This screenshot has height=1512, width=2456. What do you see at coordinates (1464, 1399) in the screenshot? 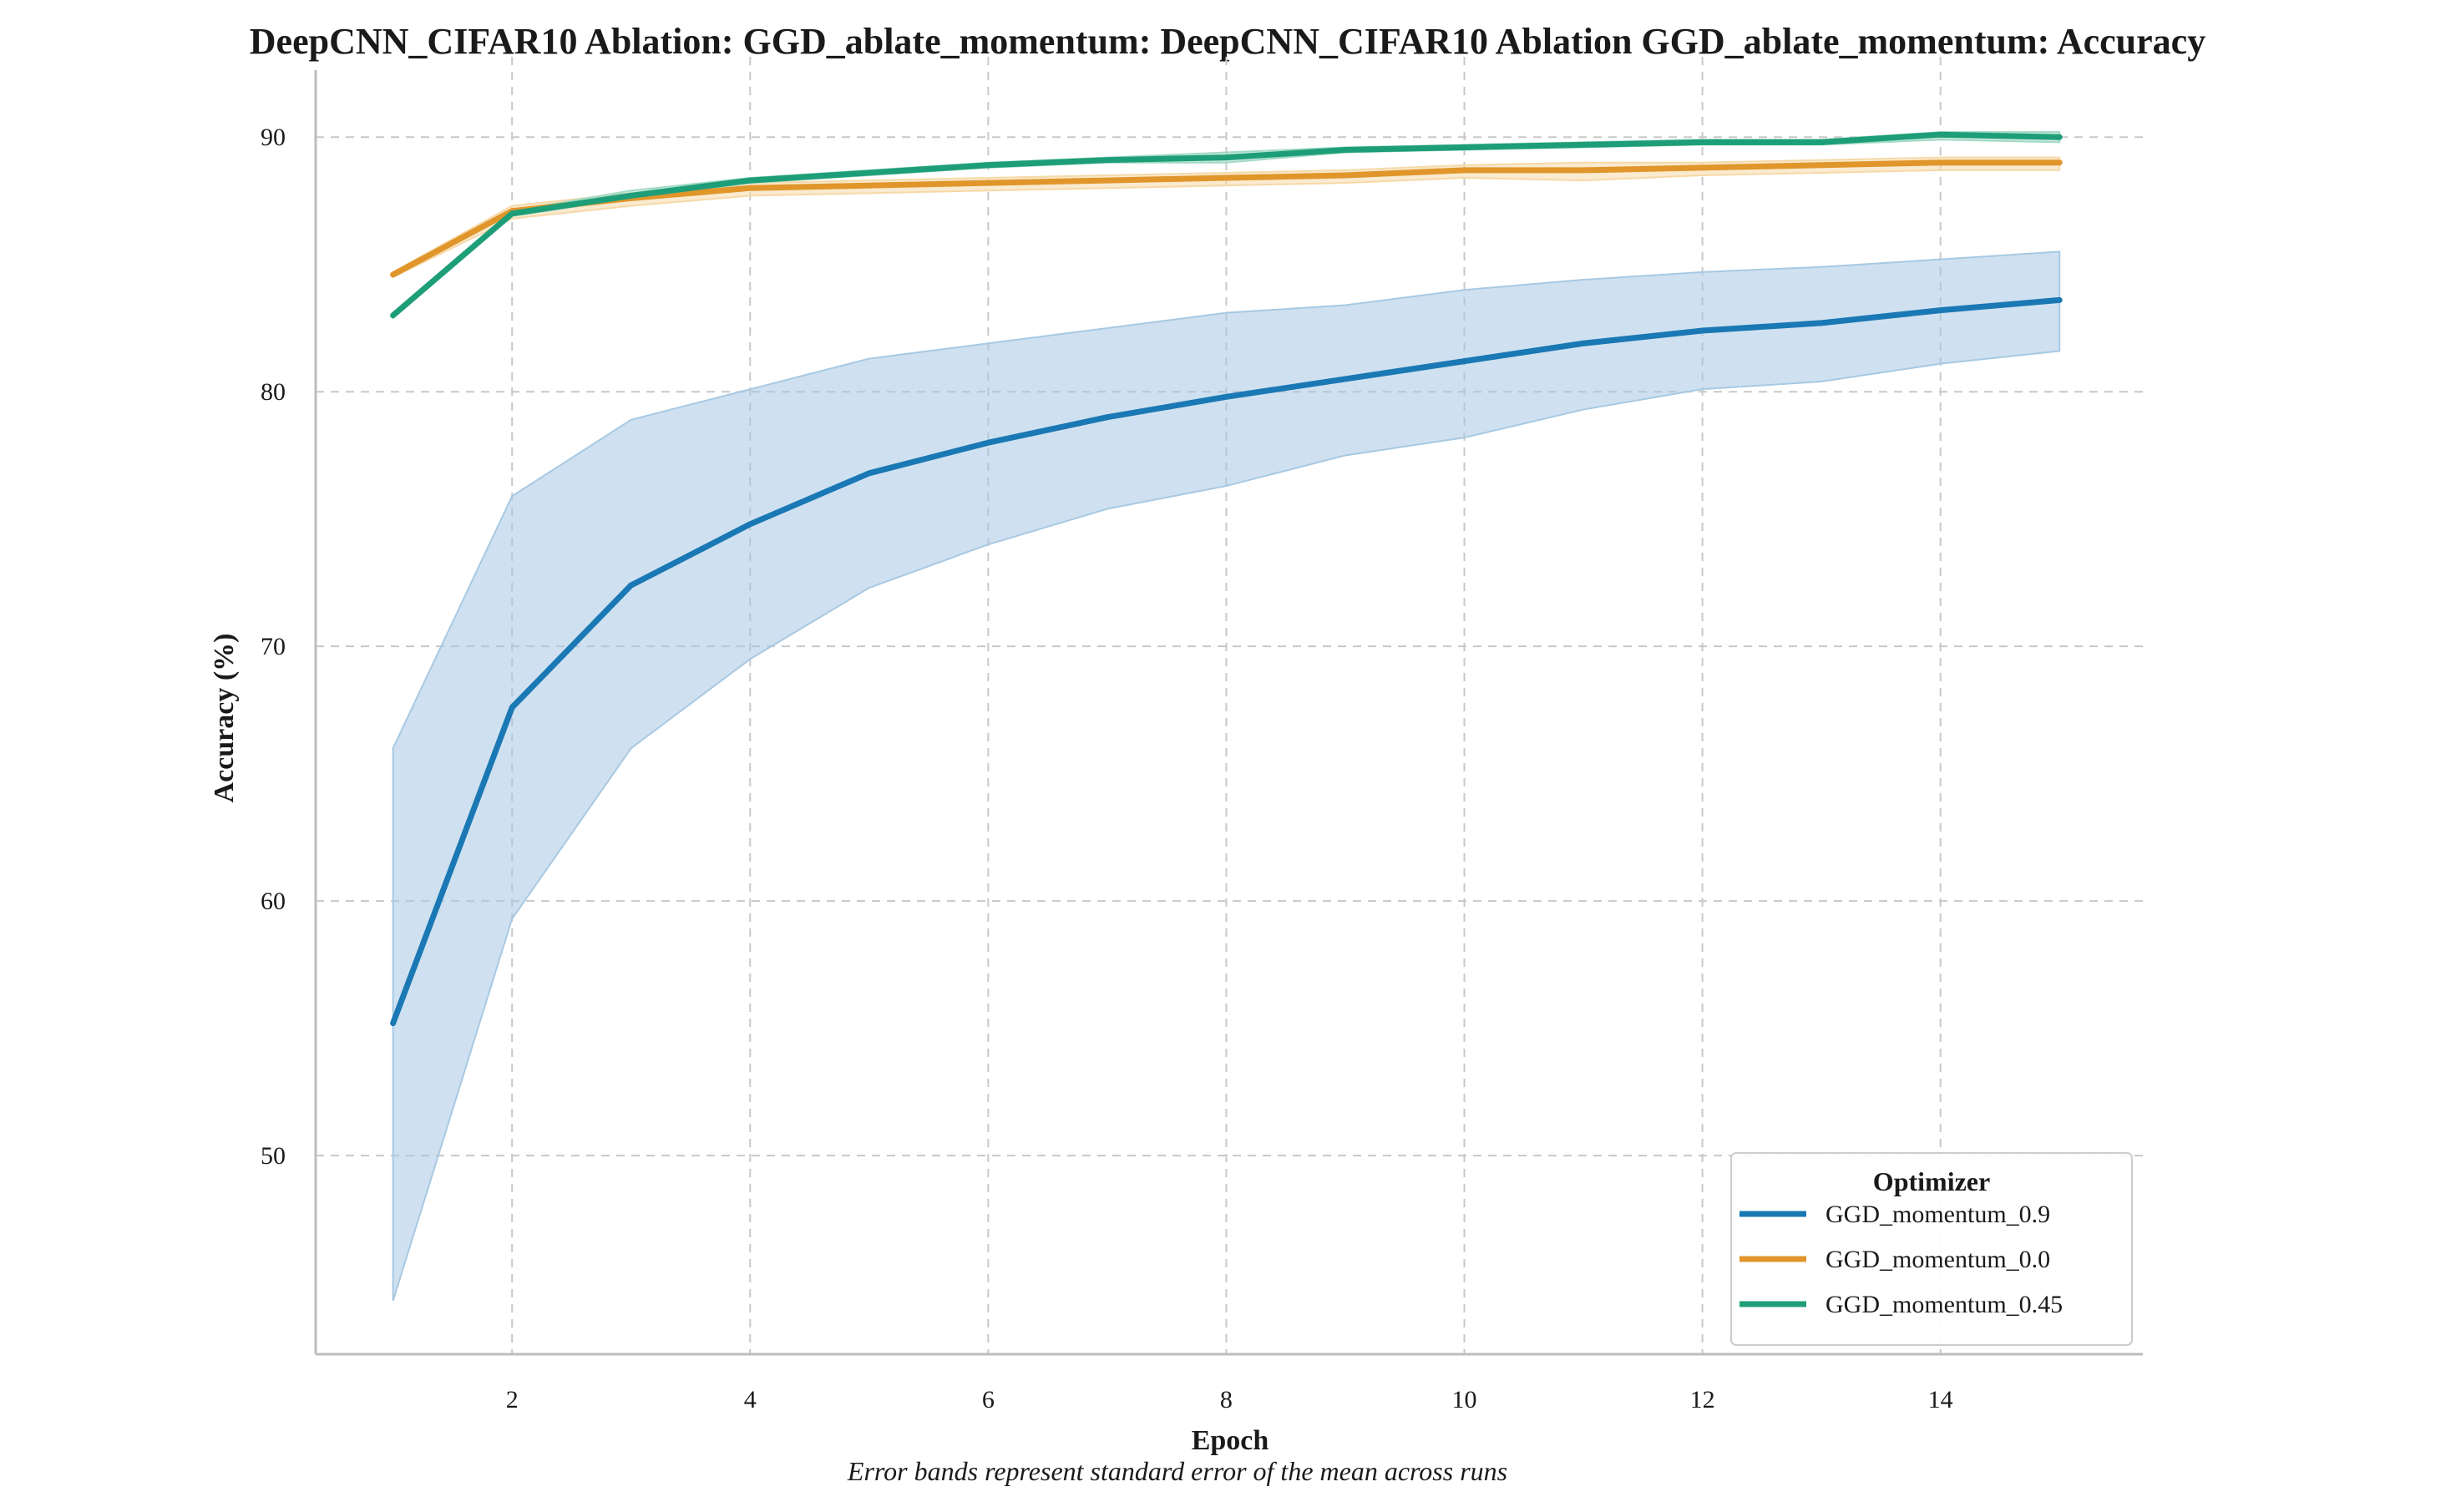
I see `x-tick-label: 10` at bounding box center [1464, 1399].